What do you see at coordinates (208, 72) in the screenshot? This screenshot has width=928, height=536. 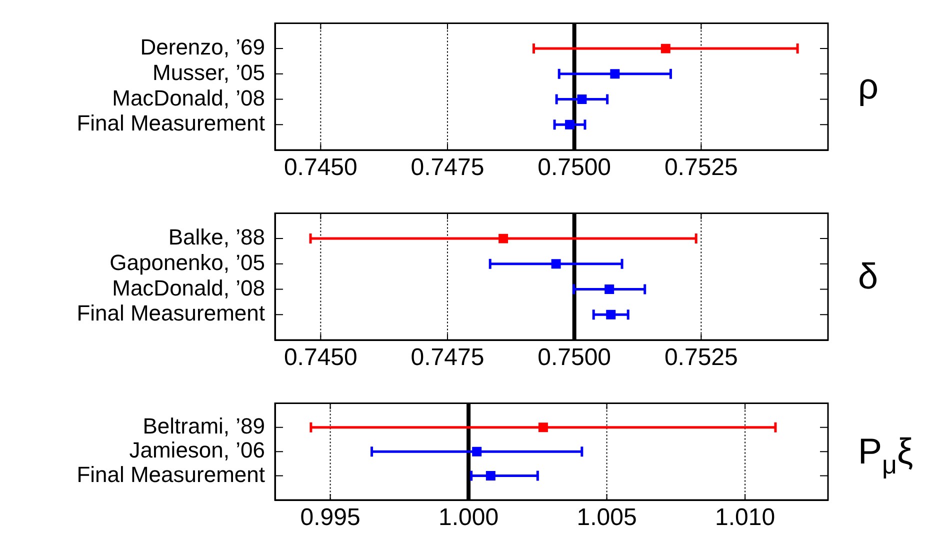 I see `y-tick-label: Musser, ’05` at bounding box center [208, 72].